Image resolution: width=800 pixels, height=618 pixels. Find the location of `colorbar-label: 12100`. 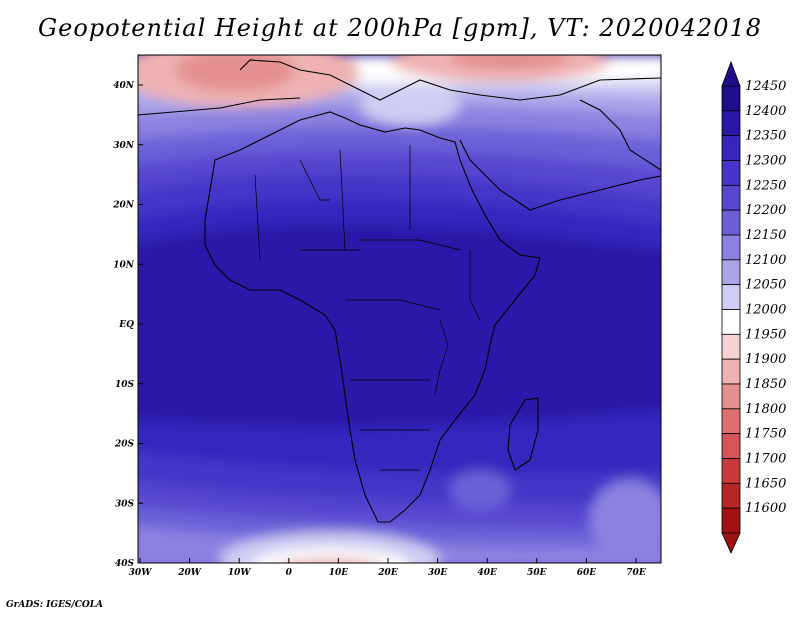

colorbar-label: 12100 is located at coordinates (765, 260).